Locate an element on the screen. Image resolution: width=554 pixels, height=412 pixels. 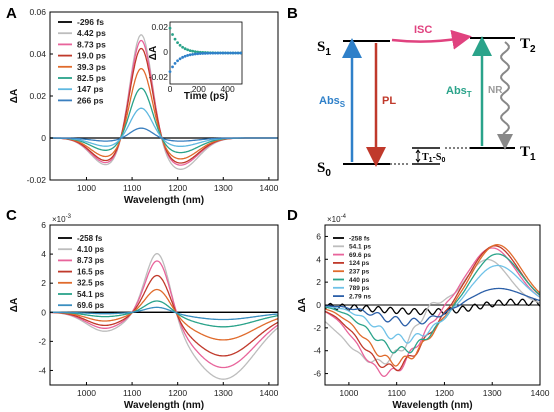
state-s1: S1 is located at coordinates (324, 48).